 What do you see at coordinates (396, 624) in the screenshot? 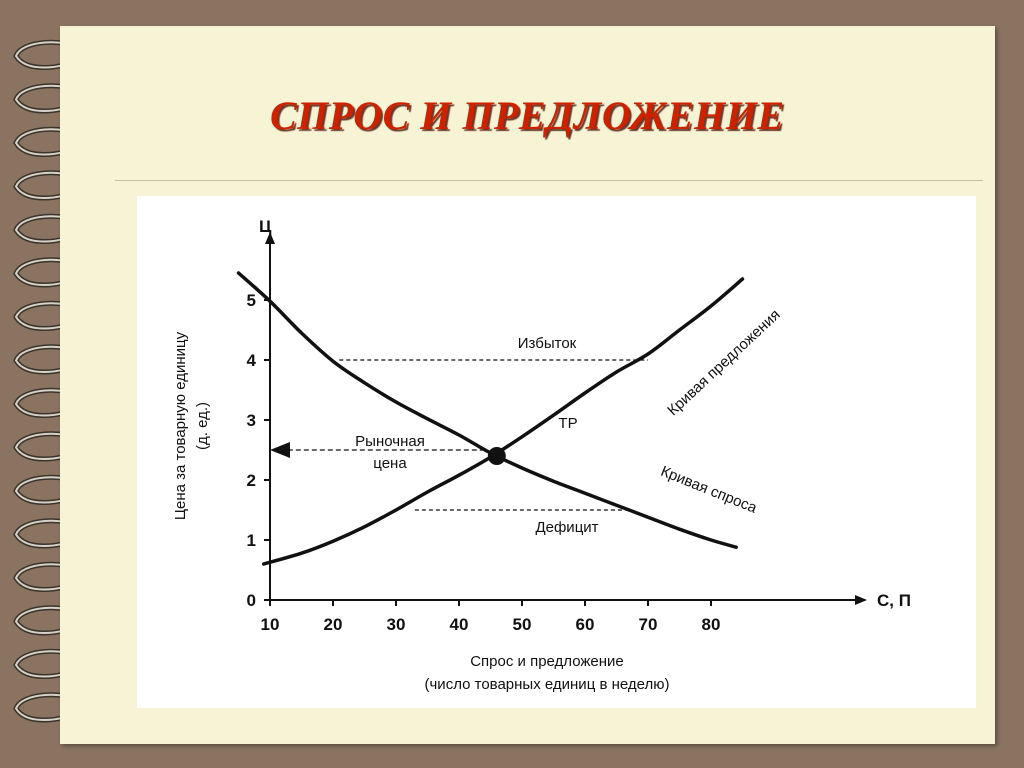
I see `x-tick-label: 30` at bounding box center [396, 624].